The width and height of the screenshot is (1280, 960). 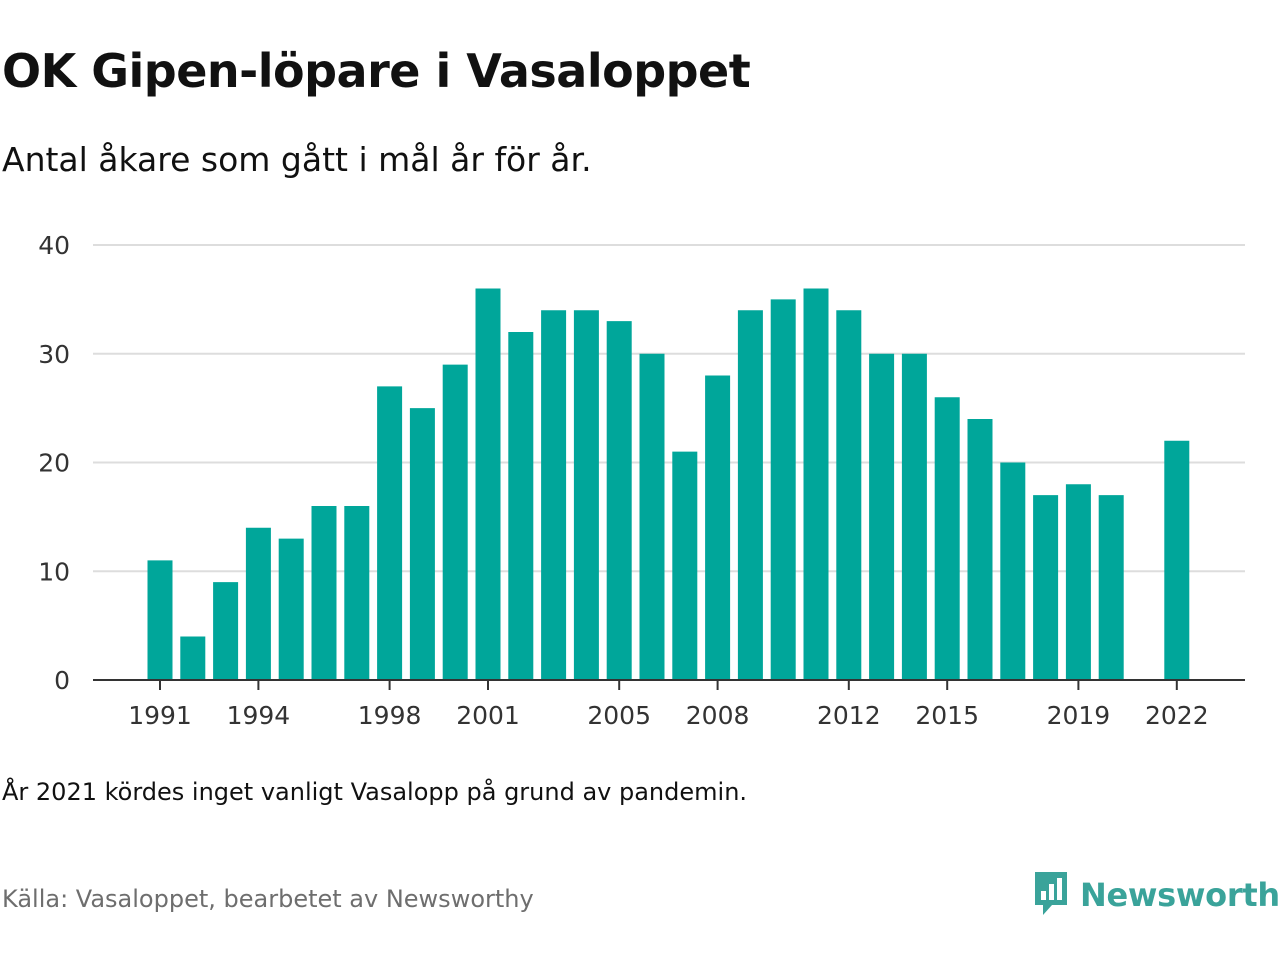 What do you see at coordinates (849, 715) in the screenshot?
I see `x-tick-label-2012: 2012` at bounding box center [849, 715].